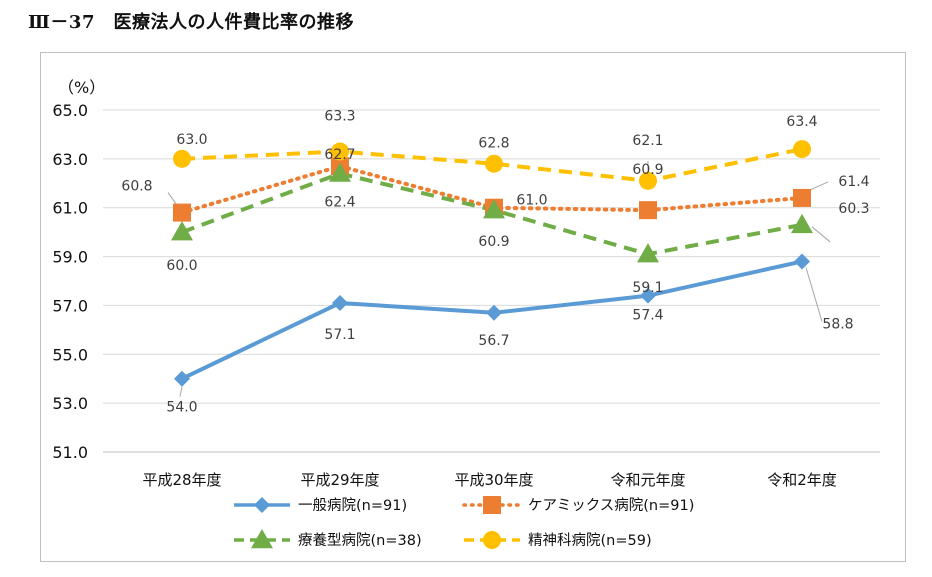 This screenshot has height=577, width=932. I want to click on data-label-care-mix-hospital: 62.7, so click(339, 155).